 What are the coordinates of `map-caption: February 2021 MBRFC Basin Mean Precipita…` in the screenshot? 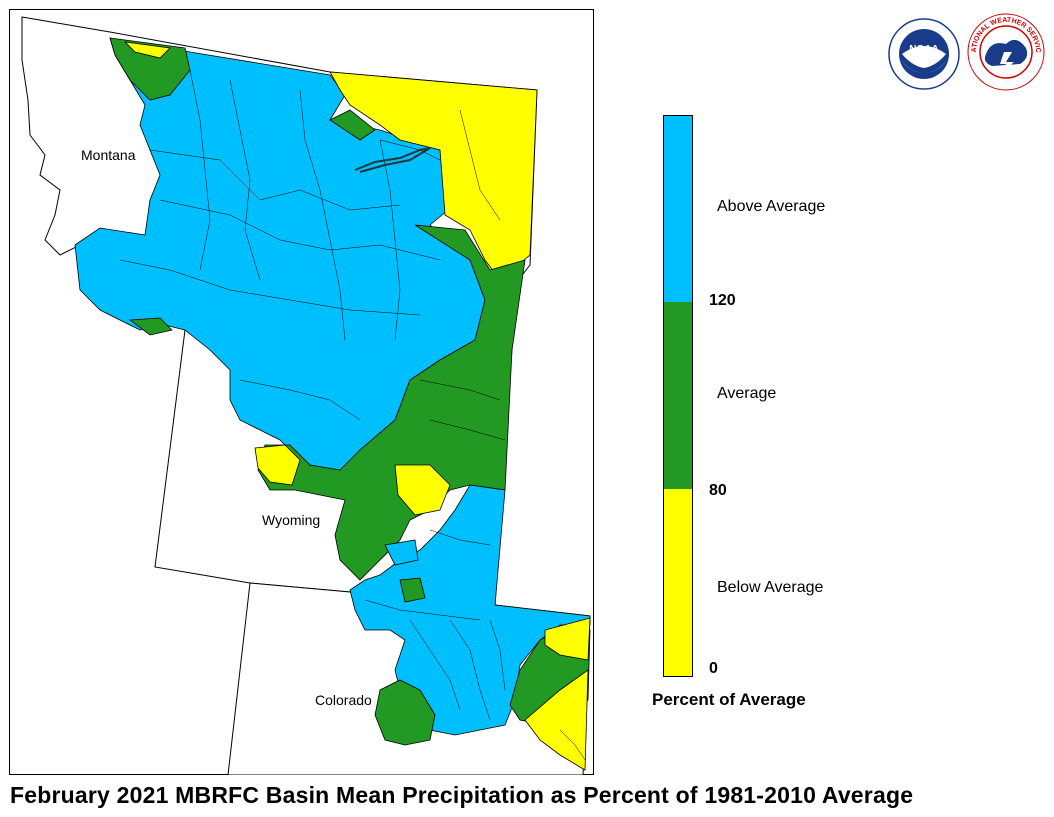 It's located at (462, 795).